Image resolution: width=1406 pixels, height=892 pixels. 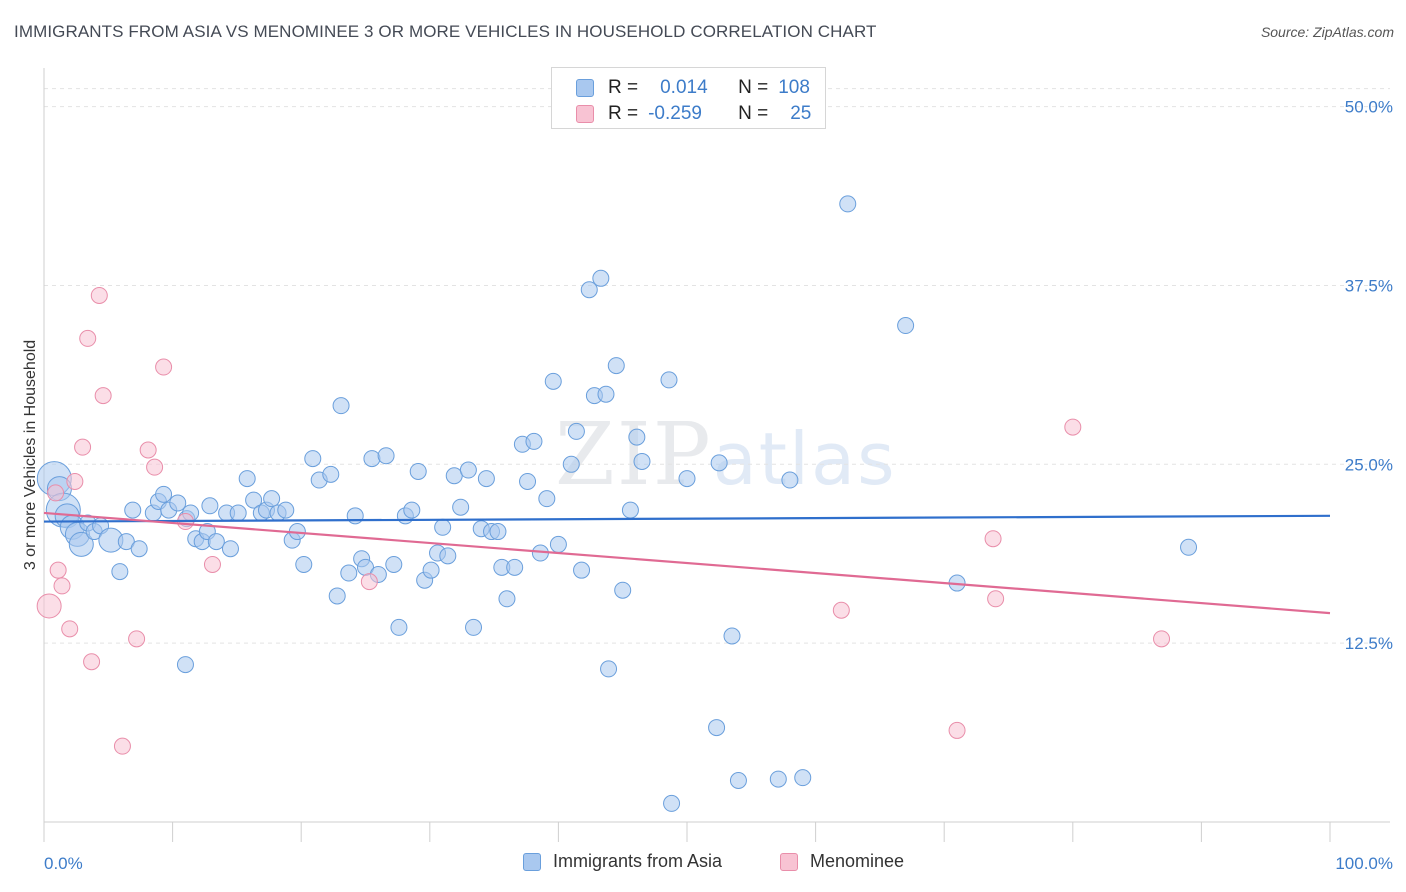 I want to click on legend-n-value: 25, so click(x=801, y=113).